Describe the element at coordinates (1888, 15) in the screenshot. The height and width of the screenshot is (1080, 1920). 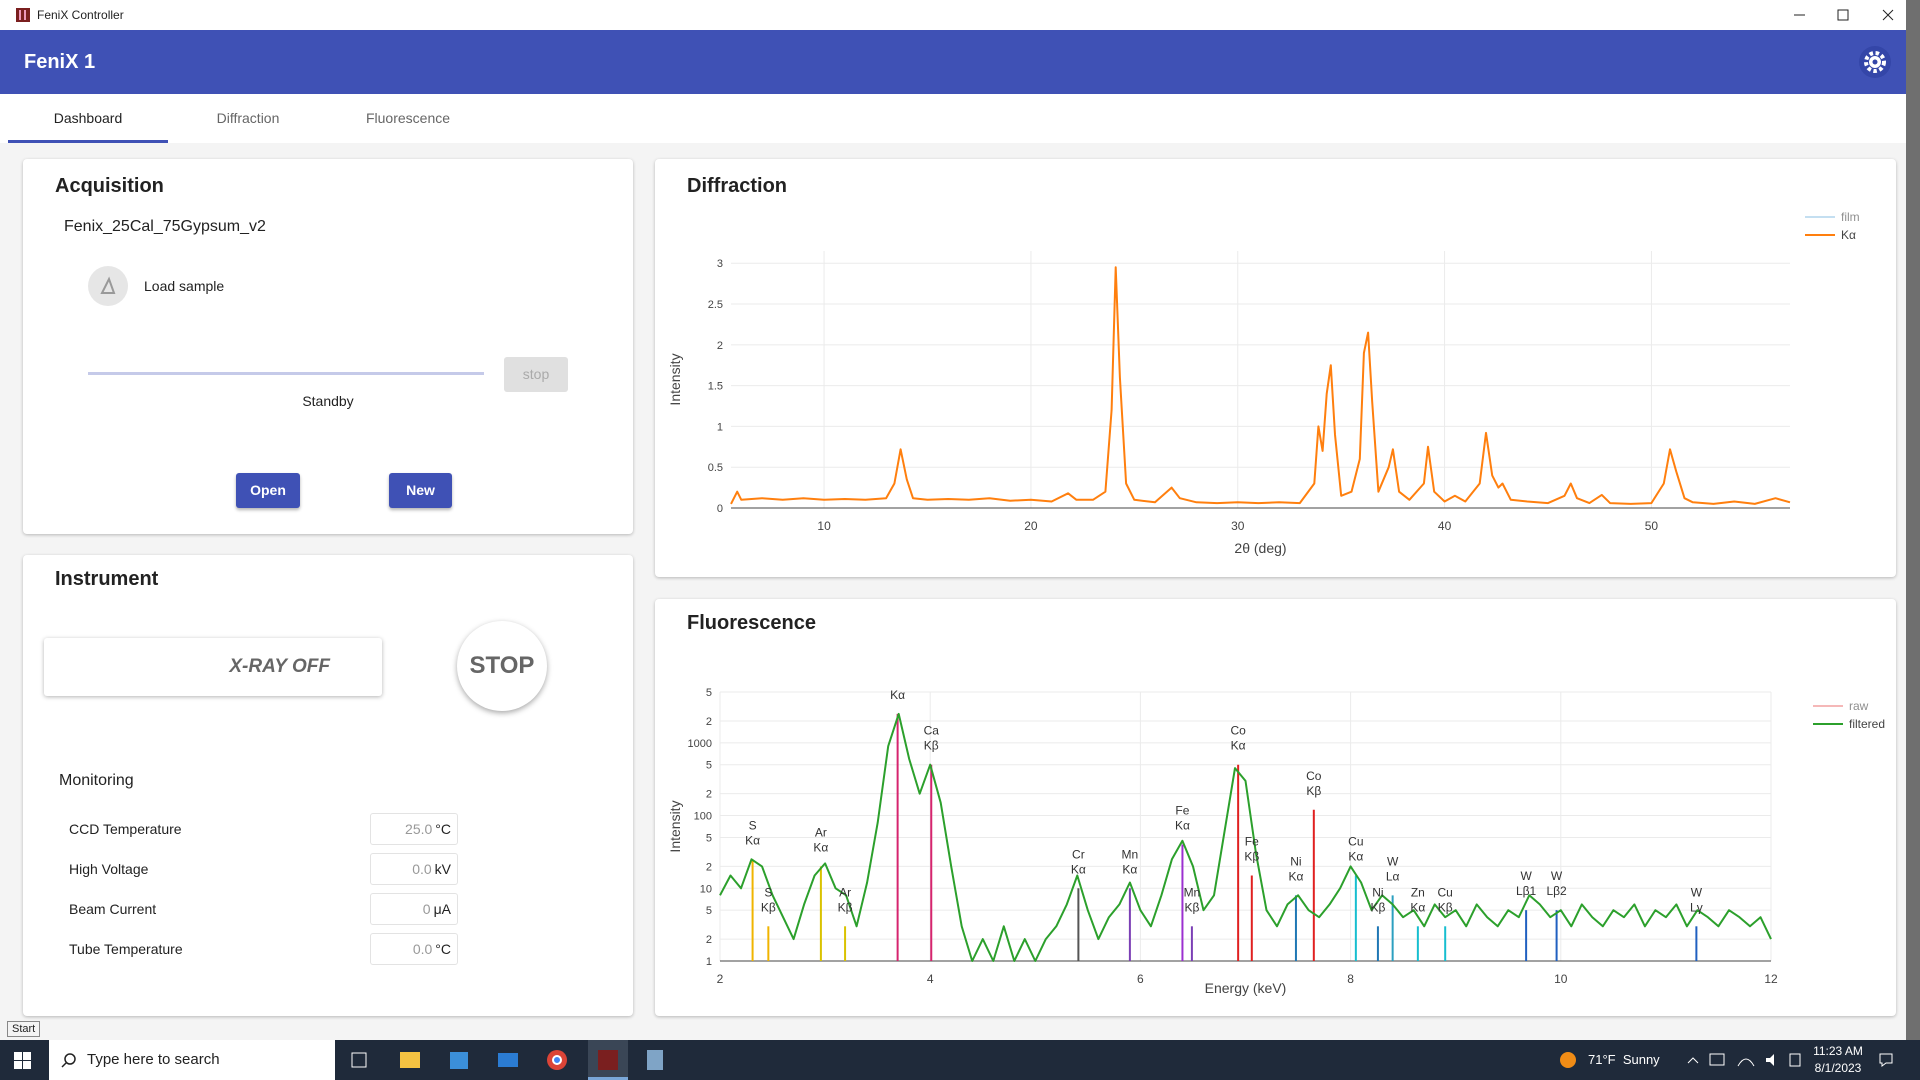
I see `close` at that location.